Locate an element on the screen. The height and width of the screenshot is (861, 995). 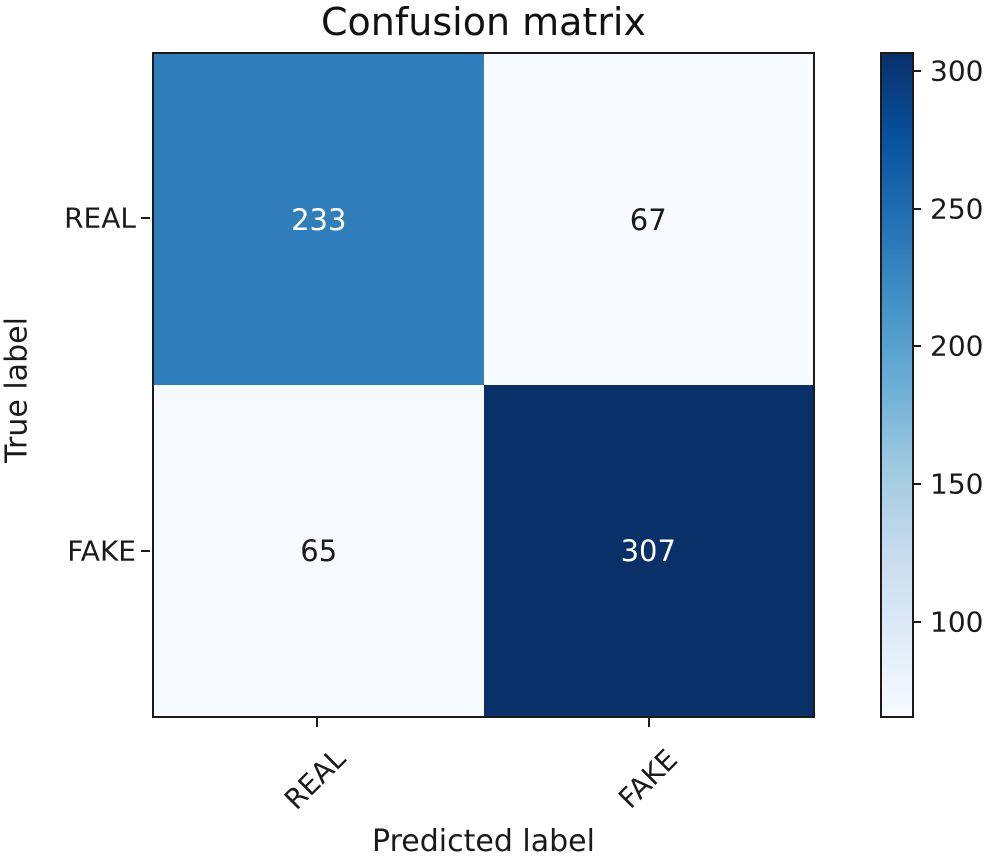
cell-value: 65 is located at coordinates (319, 550).